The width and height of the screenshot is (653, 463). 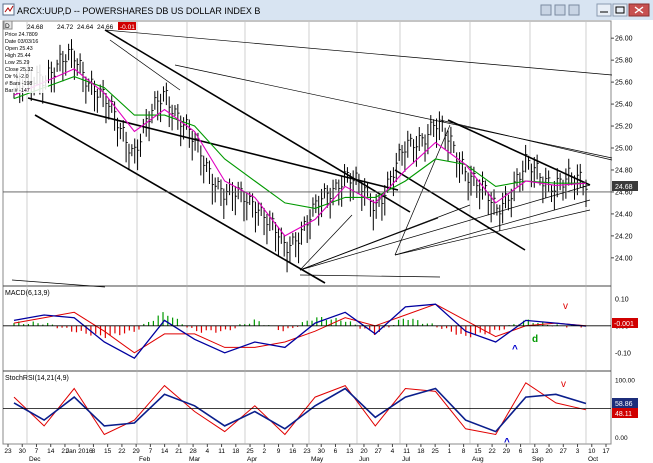 I want to click on scroll-button, so click(x=546, y=10).